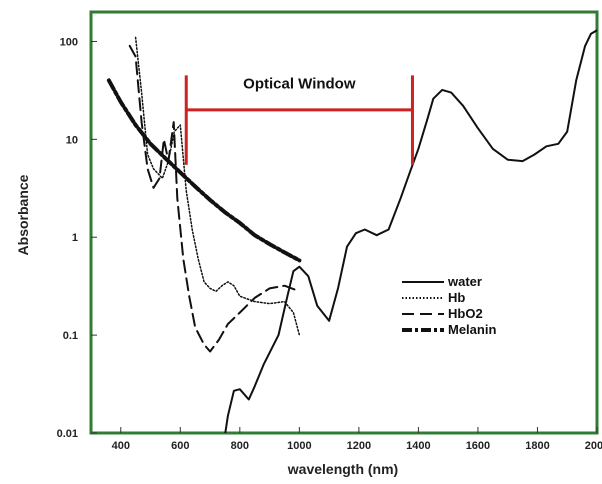 The width and height of the screenshot is (602, 484). Describe the element at coordinates (359, 446) in the screenshot. I see `x-tick-label: 1200` at that location.